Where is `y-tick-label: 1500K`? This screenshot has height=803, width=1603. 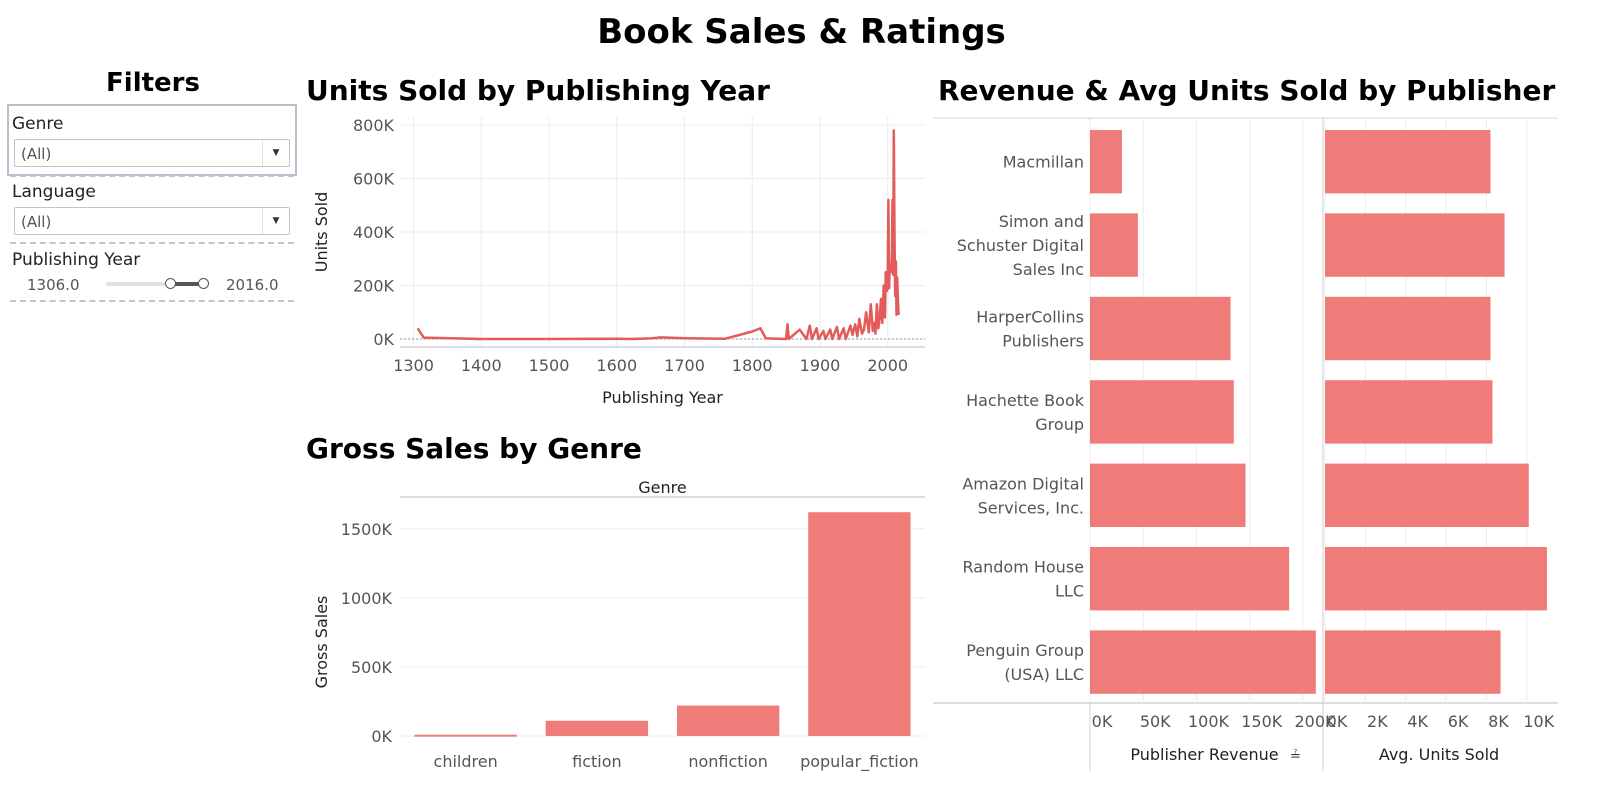
y-tick-label: 1500K is located at coordinates (367, 529).